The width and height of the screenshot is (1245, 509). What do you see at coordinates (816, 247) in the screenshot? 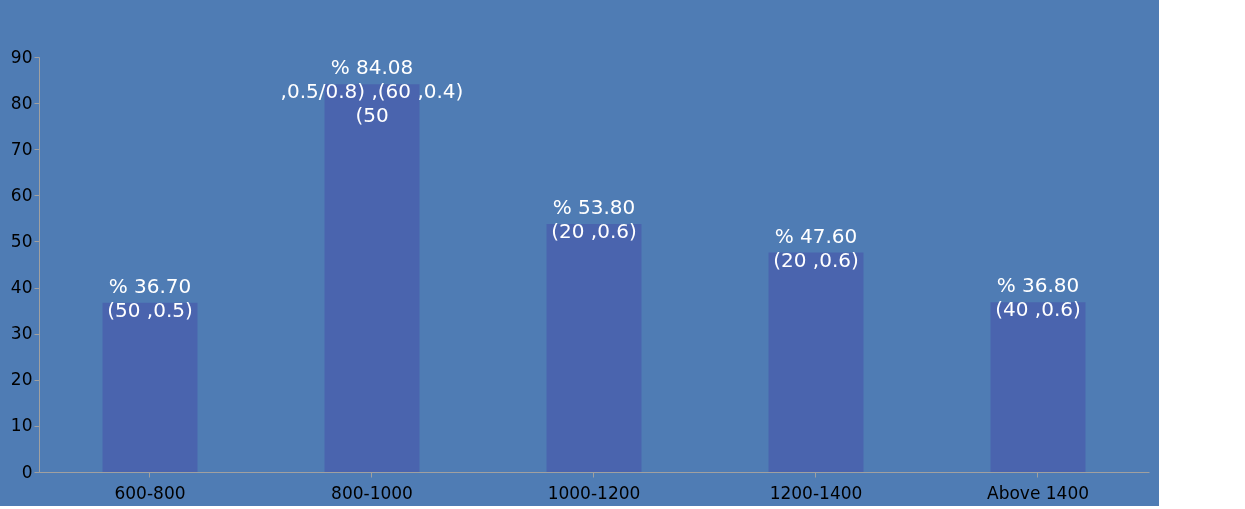
I see `data-label: % 47.60 (20 ,0.6)` at bounding box center [816, 247].